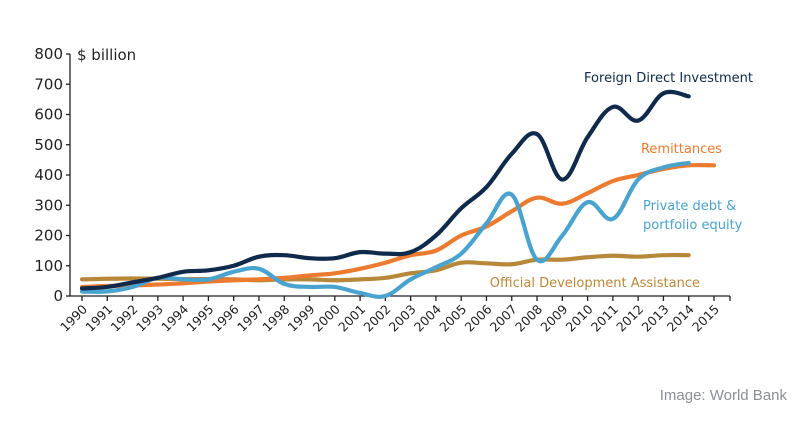 Image resolution: width=805 pixels, height=431 pixels. What do you see at coordinates (48, 54) in the screenshot?
I see `y-tick-label: 800` at bounding box center [48, 54].